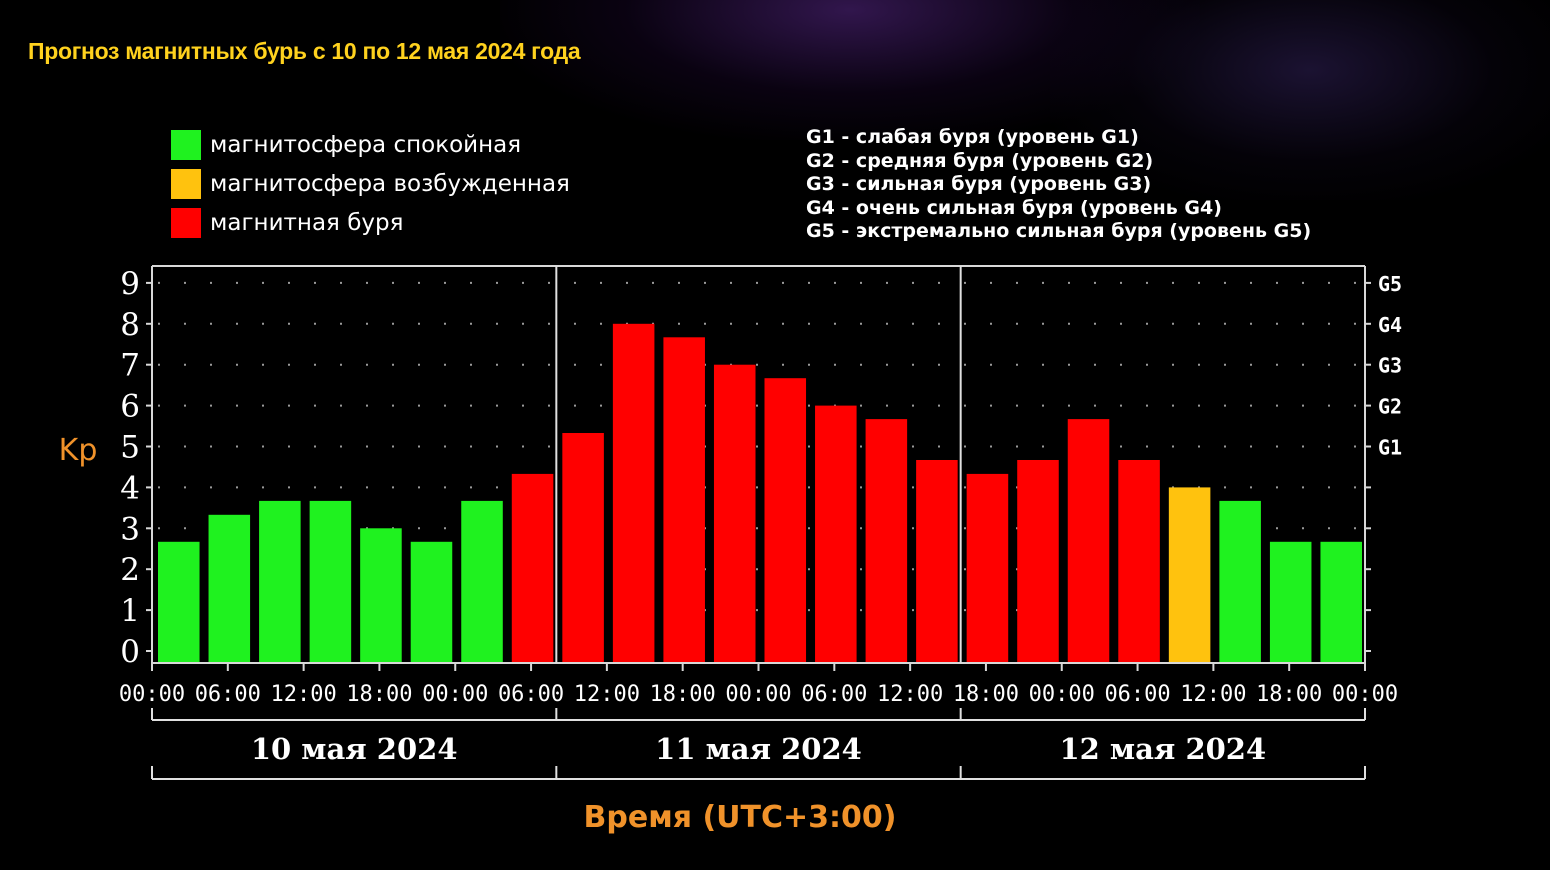 Image resolution: width=1550 pixels, height=870 pixels. What do you see at coordinates (130, 611) in the screenshot?
I see `y-tick-label: 1` at bounding box center [130, 611].